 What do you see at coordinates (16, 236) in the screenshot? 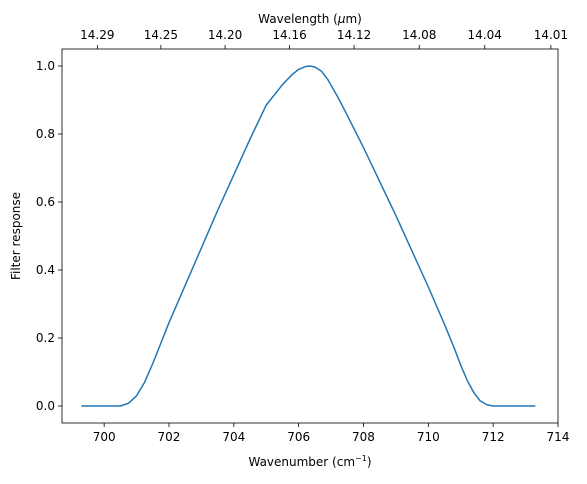
I see `y-axis-label: Filter response` at bounding box center [16, 236].